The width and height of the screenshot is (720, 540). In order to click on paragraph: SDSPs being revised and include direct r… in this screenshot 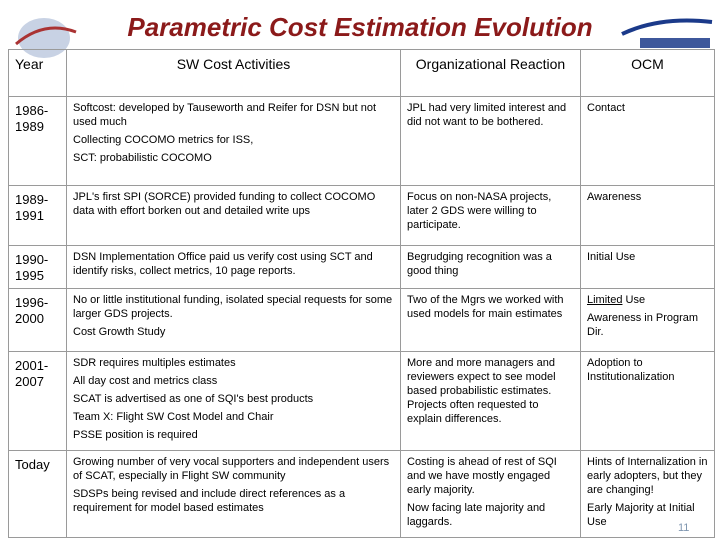, I will do `click(209, 501)`.